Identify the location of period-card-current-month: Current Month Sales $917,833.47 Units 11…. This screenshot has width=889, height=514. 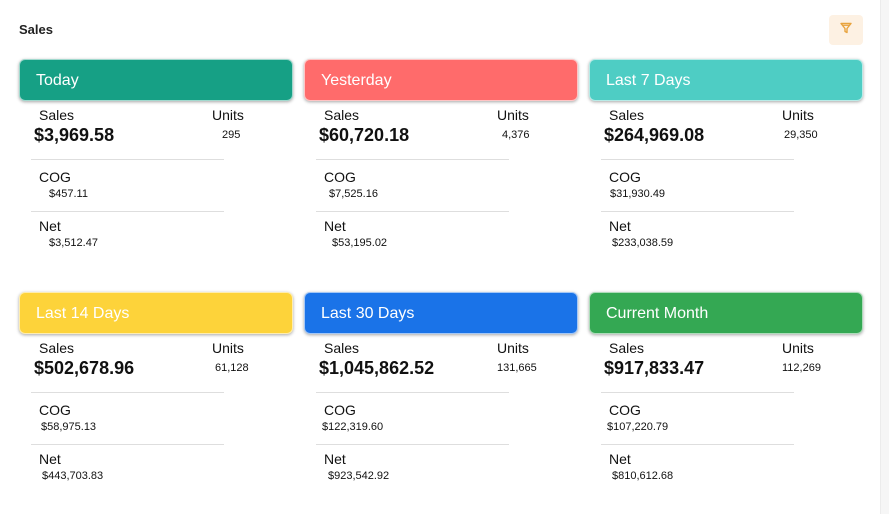
(726, 397).